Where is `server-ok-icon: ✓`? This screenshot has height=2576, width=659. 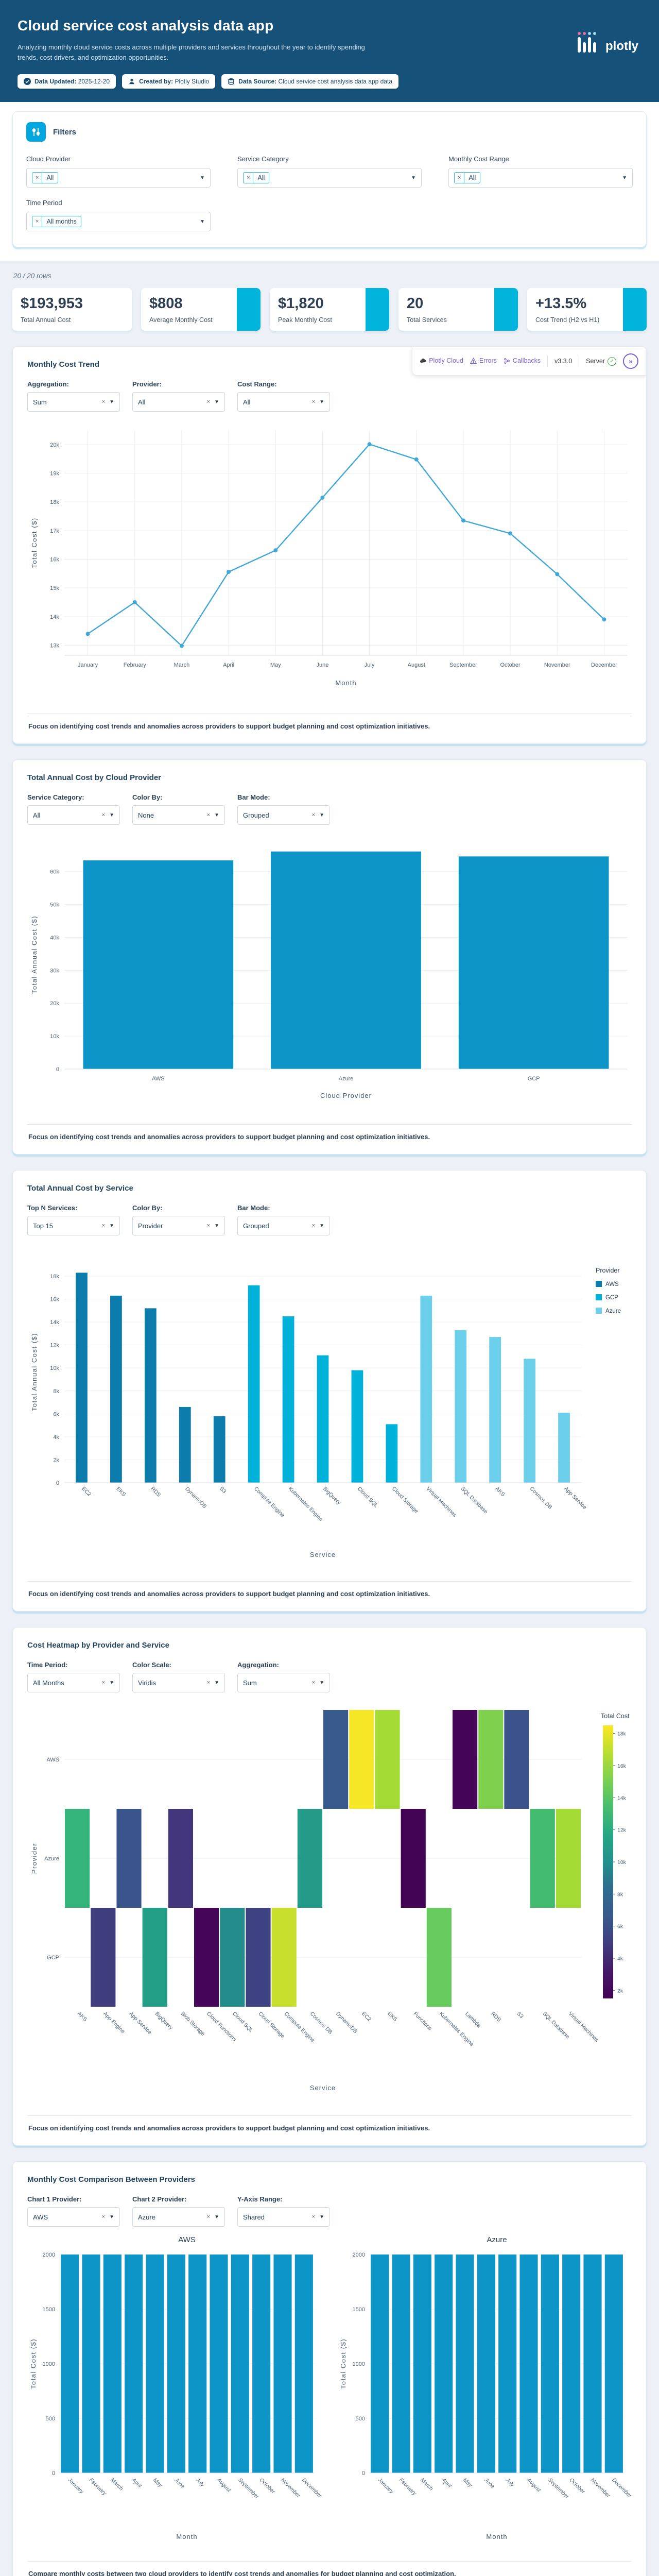
server-ok-icon: ✓ is located at coordinates (612, 361).